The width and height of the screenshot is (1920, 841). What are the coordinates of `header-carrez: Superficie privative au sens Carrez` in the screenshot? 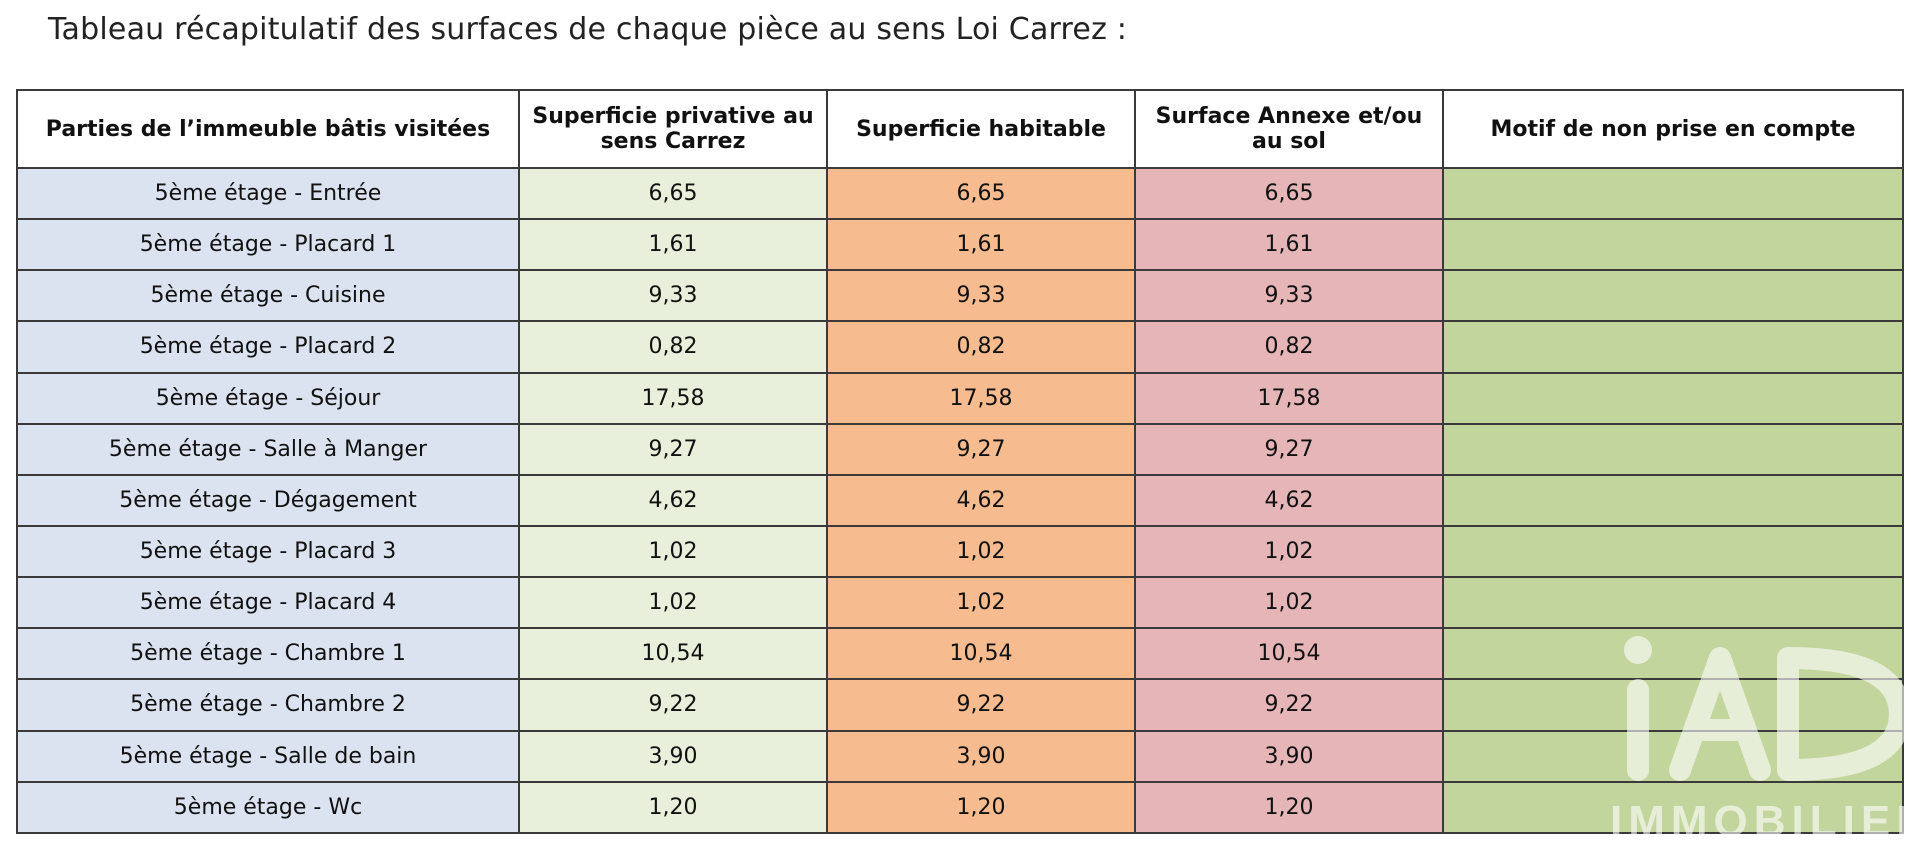 It's located at (673, 129).